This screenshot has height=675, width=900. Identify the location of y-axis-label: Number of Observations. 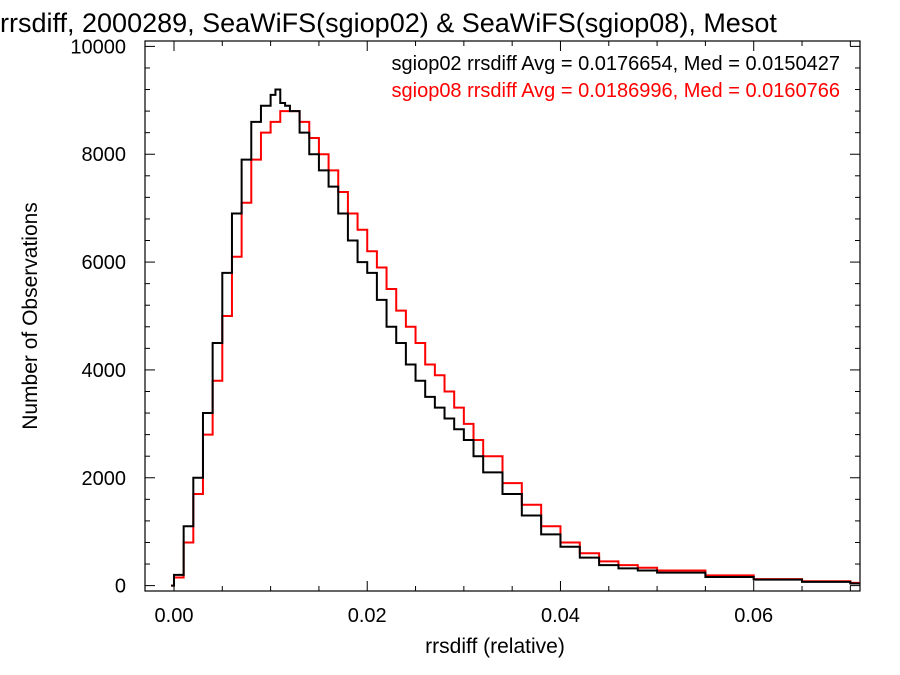
(30, 316).